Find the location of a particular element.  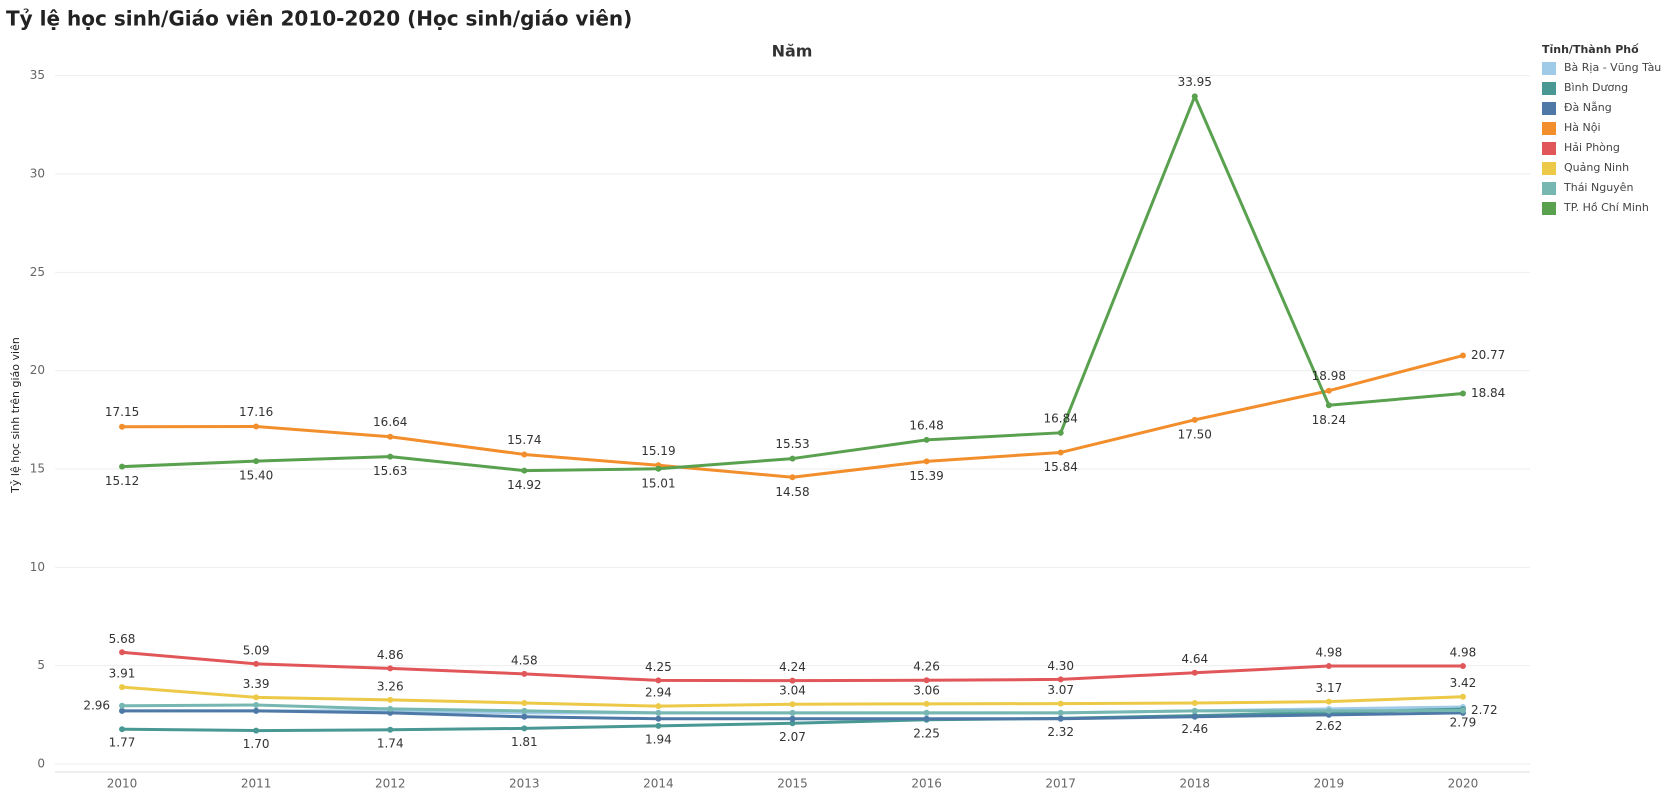

value-label: 1.74 is located at coordinates (390, 743).